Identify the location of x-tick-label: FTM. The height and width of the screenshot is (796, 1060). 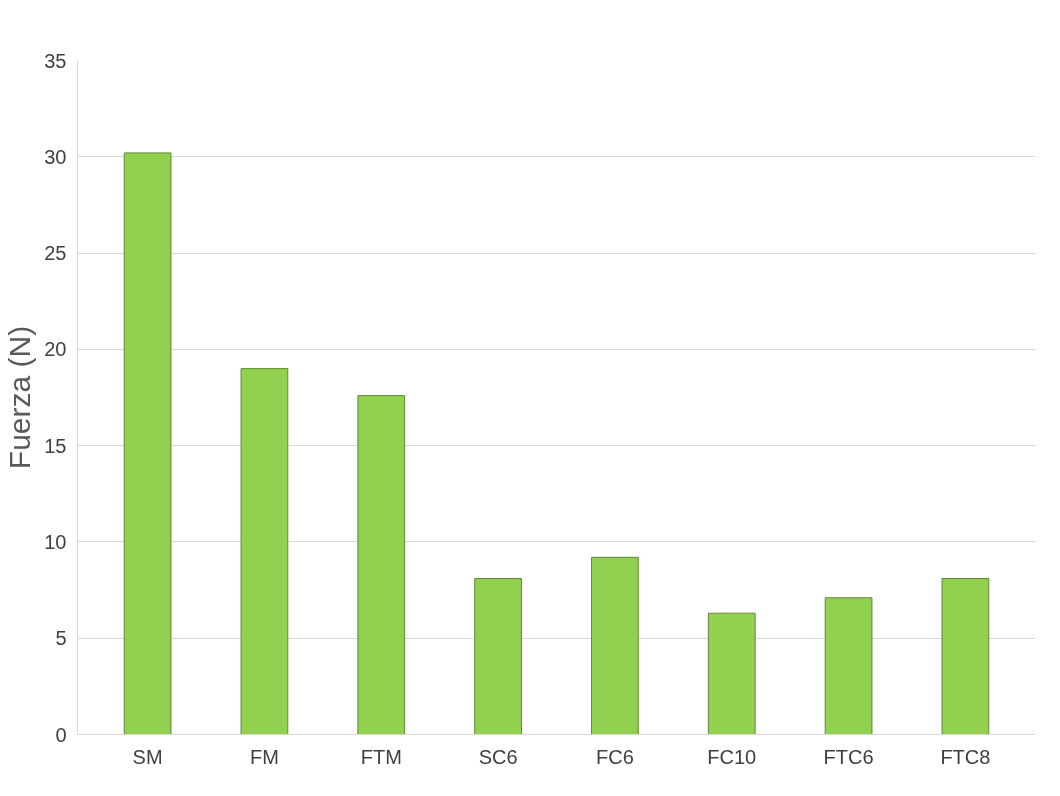
(381, 756).